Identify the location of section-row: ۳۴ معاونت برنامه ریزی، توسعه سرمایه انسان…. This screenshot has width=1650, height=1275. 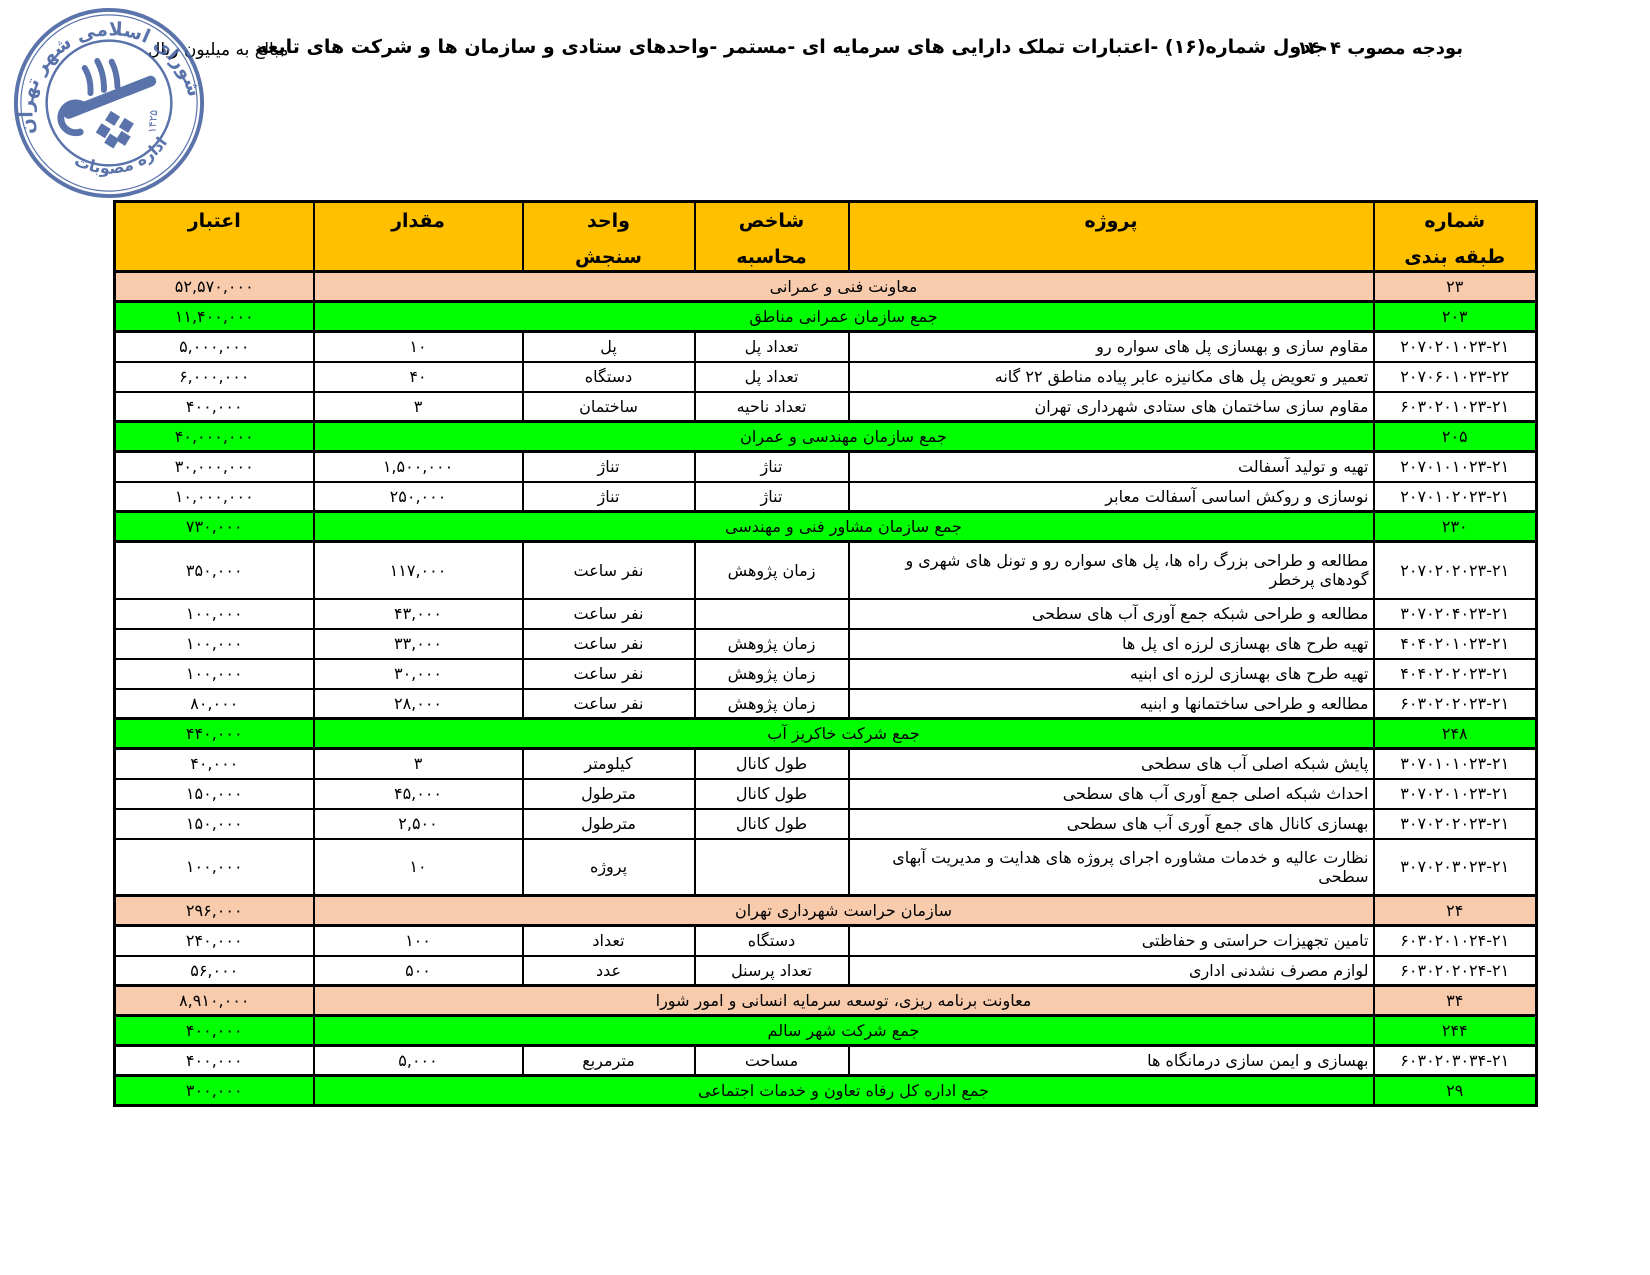
(825, 1000).